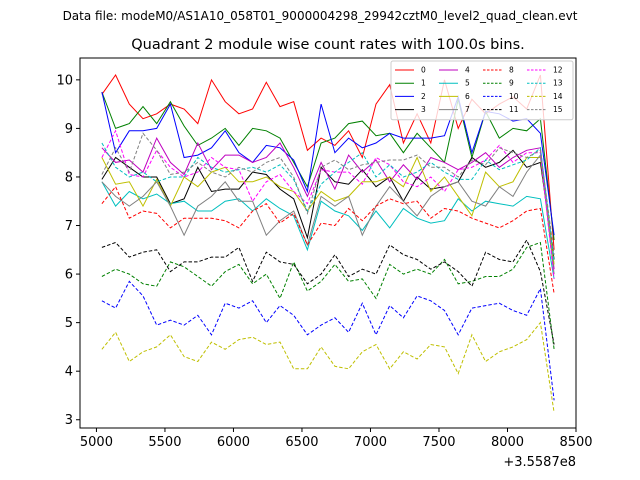 The width and height of the screenshot is (640, 480). Describe the element at coordinates (467, 96) in the screenshot. I see `legend-label-6: 6` at that location.